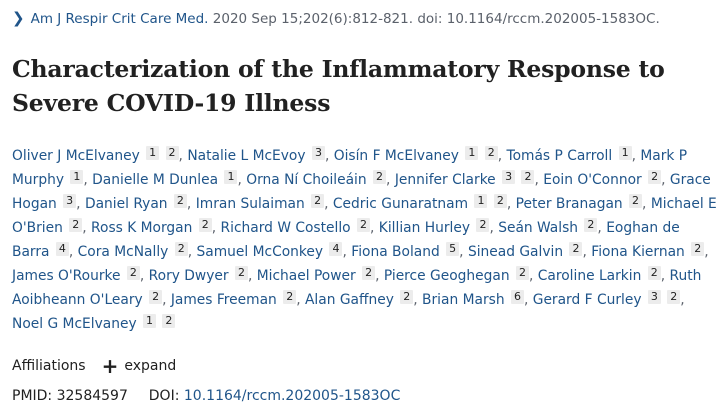  I want to click on author-link: Seán Walsh, so click(538, 228).